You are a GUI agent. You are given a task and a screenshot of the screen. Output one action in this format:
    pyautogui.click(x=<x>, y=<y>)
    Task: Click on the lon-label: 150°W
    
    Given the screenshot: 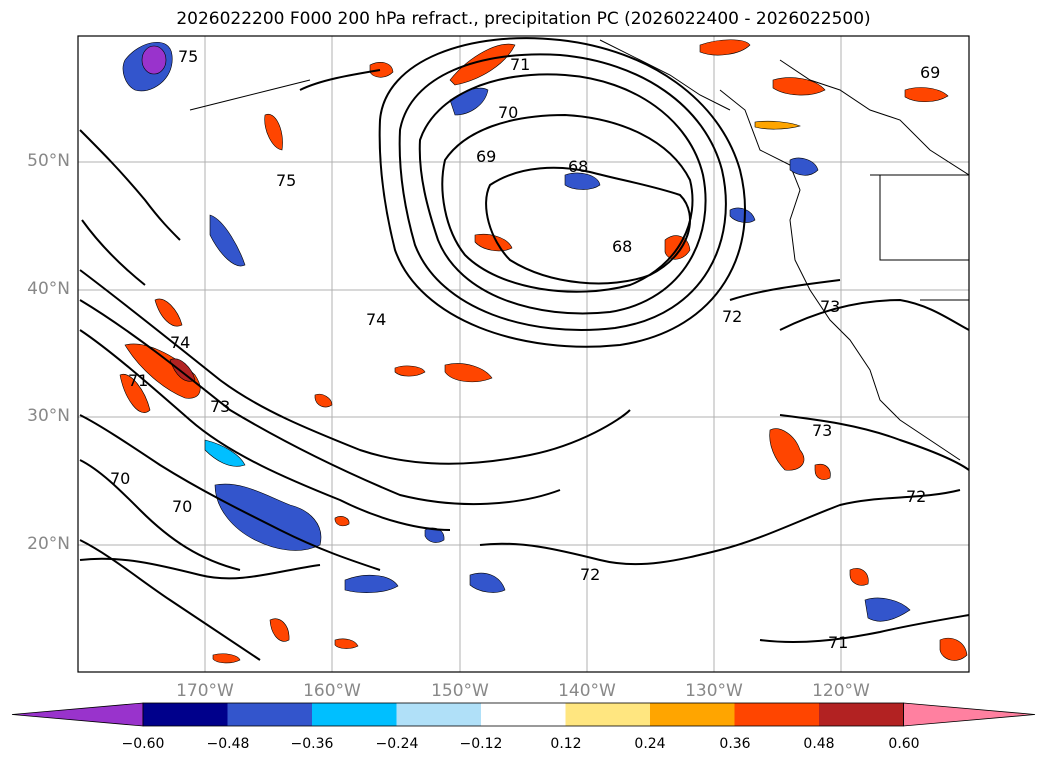 What is the action you would take?
    pyautogui.click(x=460, y=691)
    